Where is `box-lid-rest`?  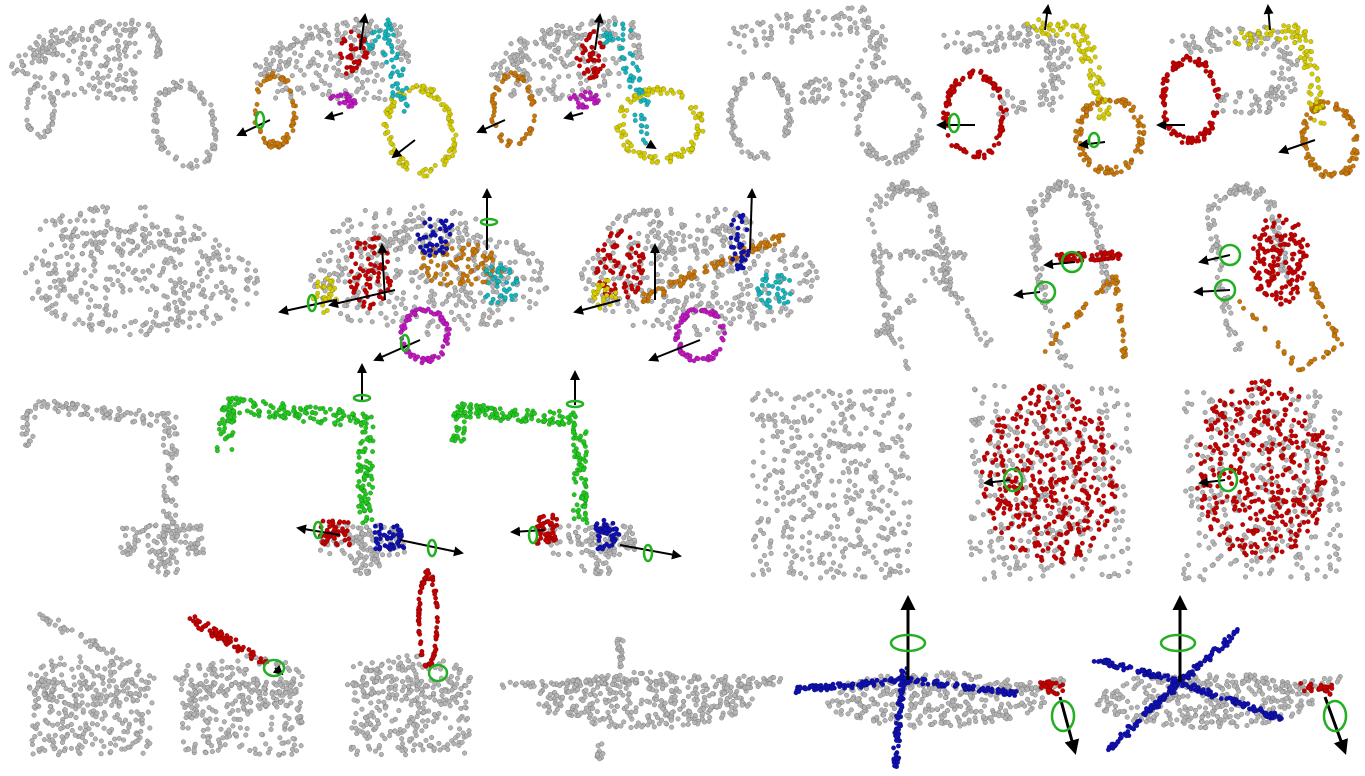
box-lid-rest is located at coordinates (831, 484).